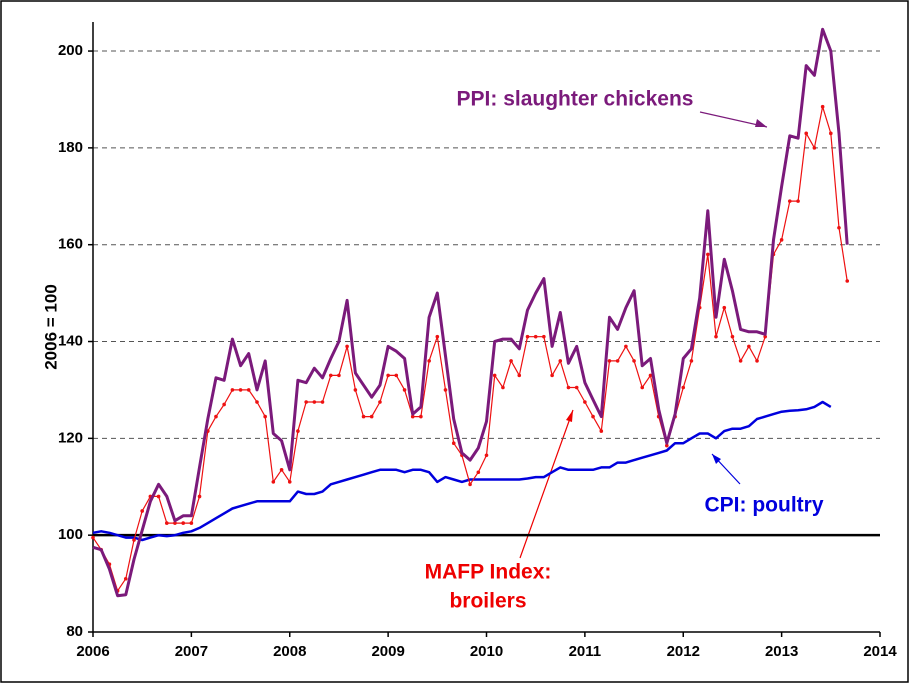 The height and width of the screenshot is (686, 913). What do you see at coordinates (92, 651) in the screenshot?
I see `x-tick-label: 2006` at bounding box center [92, 651].